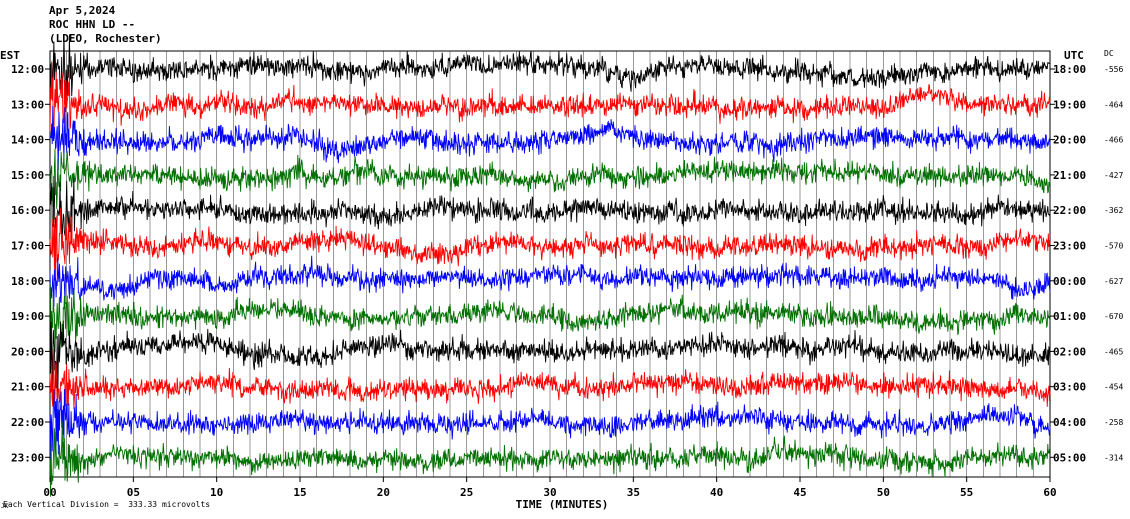 The height and width of the screenshot is (519, 1130). Describe the element at coordinates (799, 492) in the screenshot. I see `x-tick-label: 45` at that location.